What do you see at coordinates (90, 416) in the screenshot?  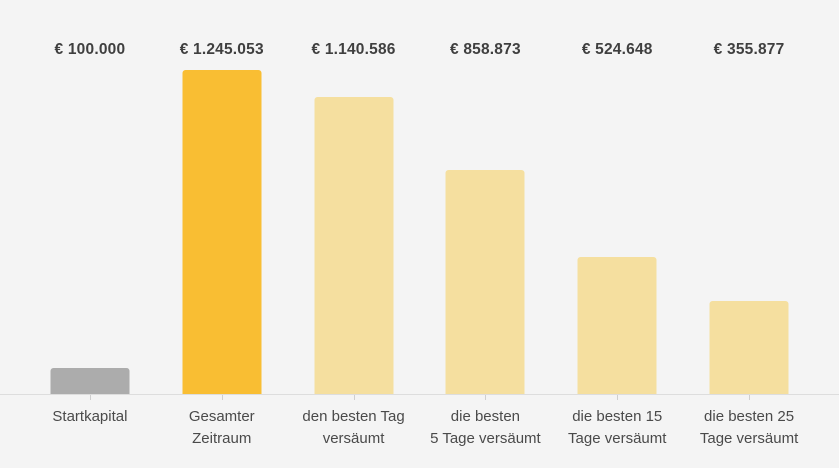 I see `category-label: Startkapital` at bounding box center [90, 416].